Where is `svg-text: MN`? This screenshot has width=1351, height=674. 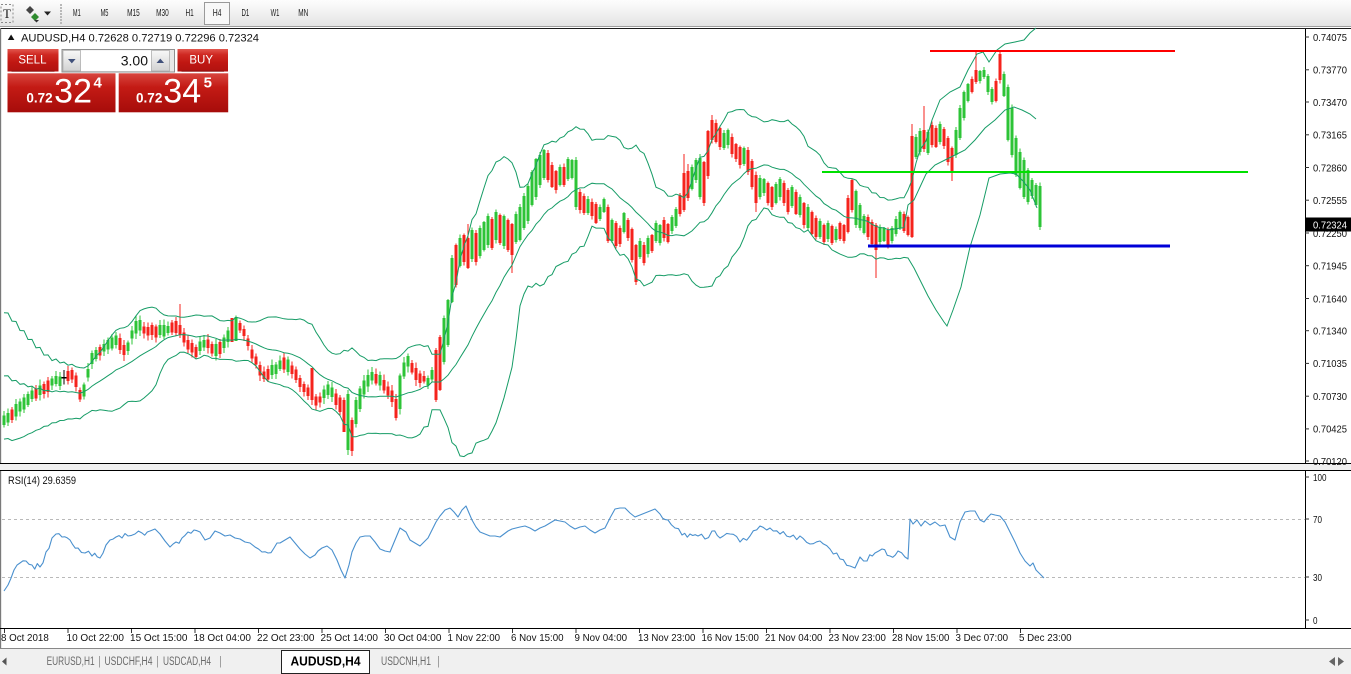 svg-text: MN is located at coordinates (303, 13).